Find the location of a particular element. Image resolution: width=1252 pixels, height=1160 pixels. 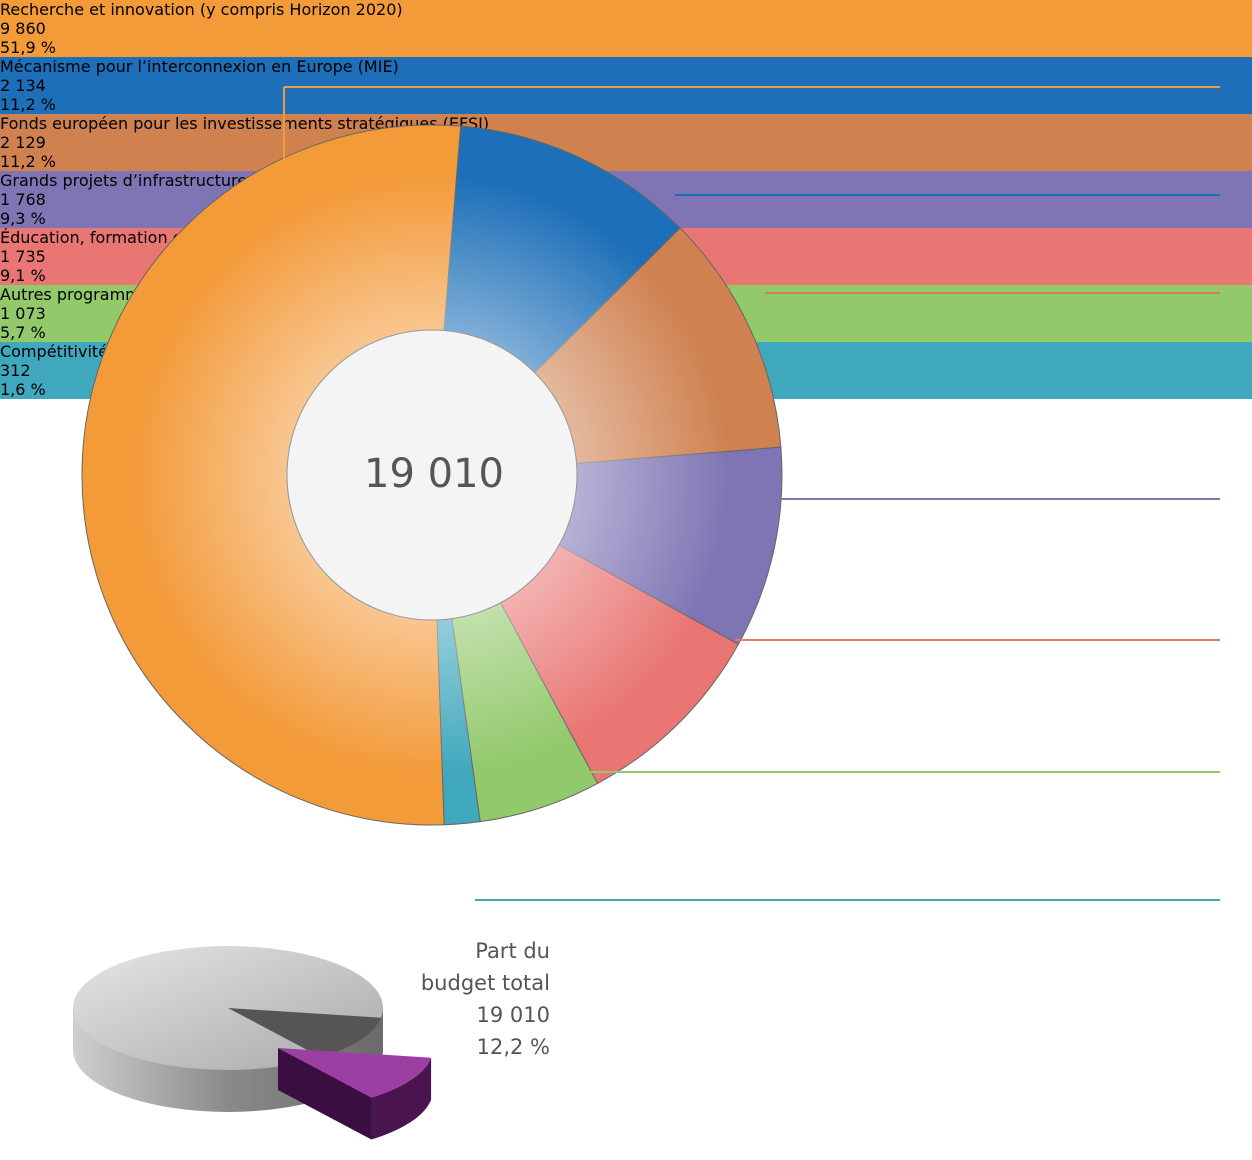

percentage-label: 9,1 % is located at coordinates (23, 275).